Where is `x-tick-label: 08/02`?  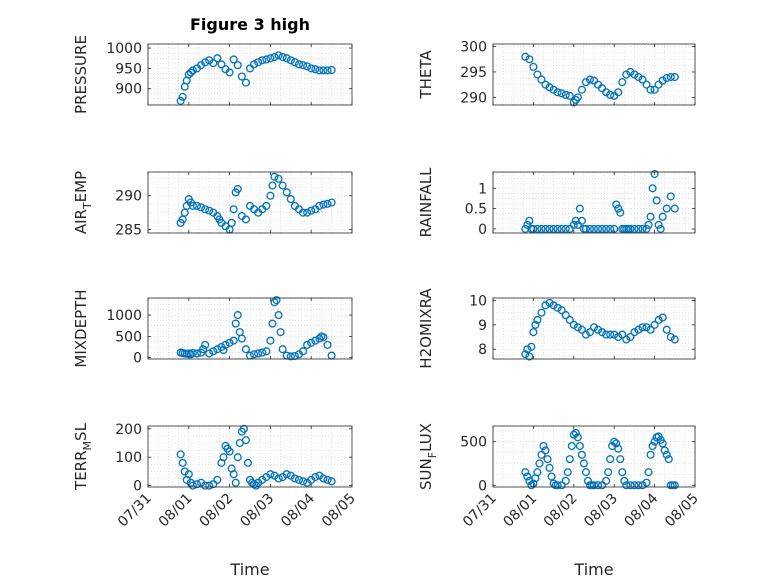
x-tick-label: 08/02 is located at coordinates (217, 511).